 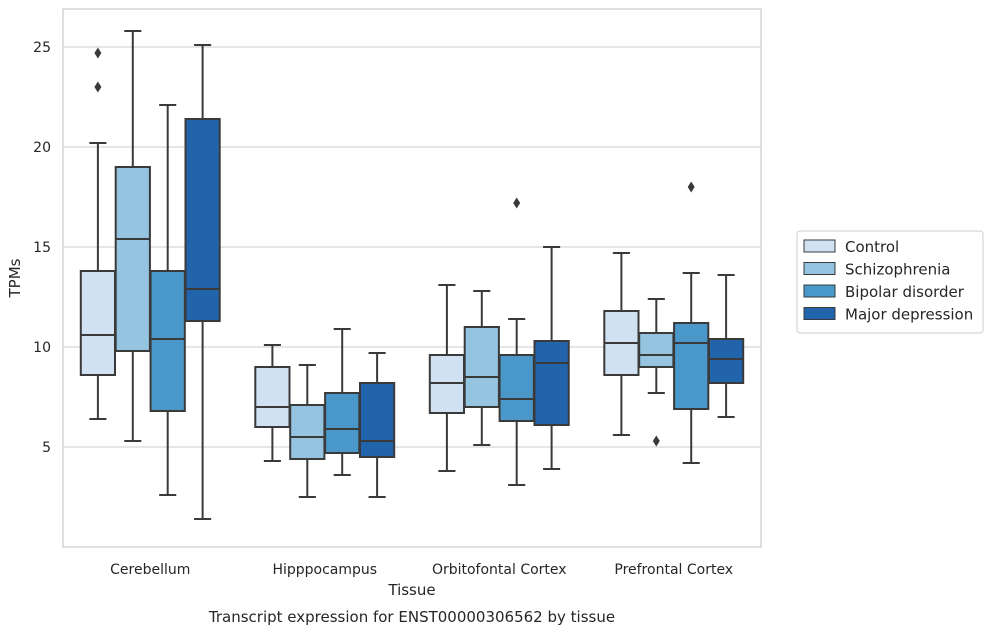 I want to click on legend-label: Bipolar disorder, so click(x=905, y=292).